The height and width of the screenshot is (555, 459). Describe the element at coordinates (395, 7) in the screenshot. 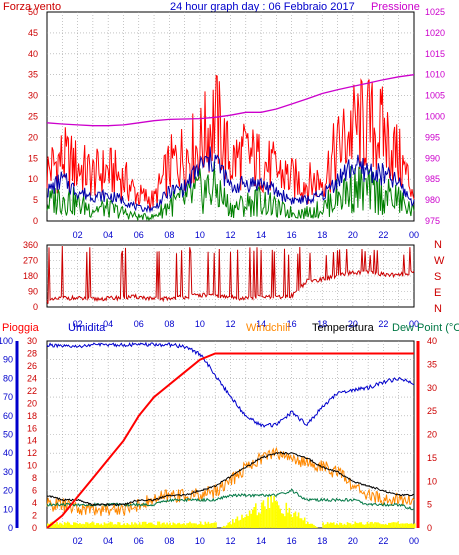

I see `pressure-label: Pressione` at that location.